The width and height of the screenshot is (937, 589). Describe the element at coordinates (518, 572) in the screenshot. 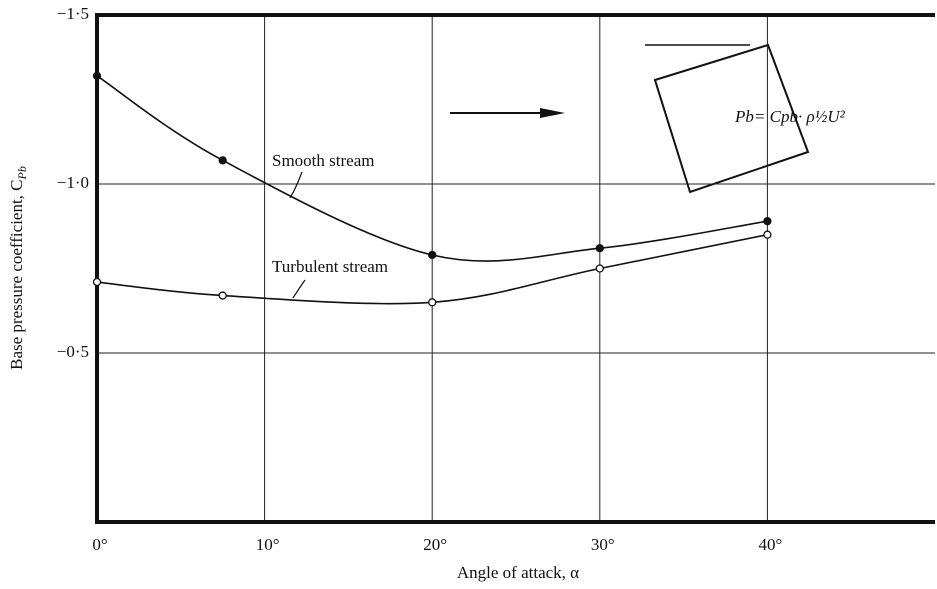

I see `x-axis-label: Angle of attack, α` at that location.